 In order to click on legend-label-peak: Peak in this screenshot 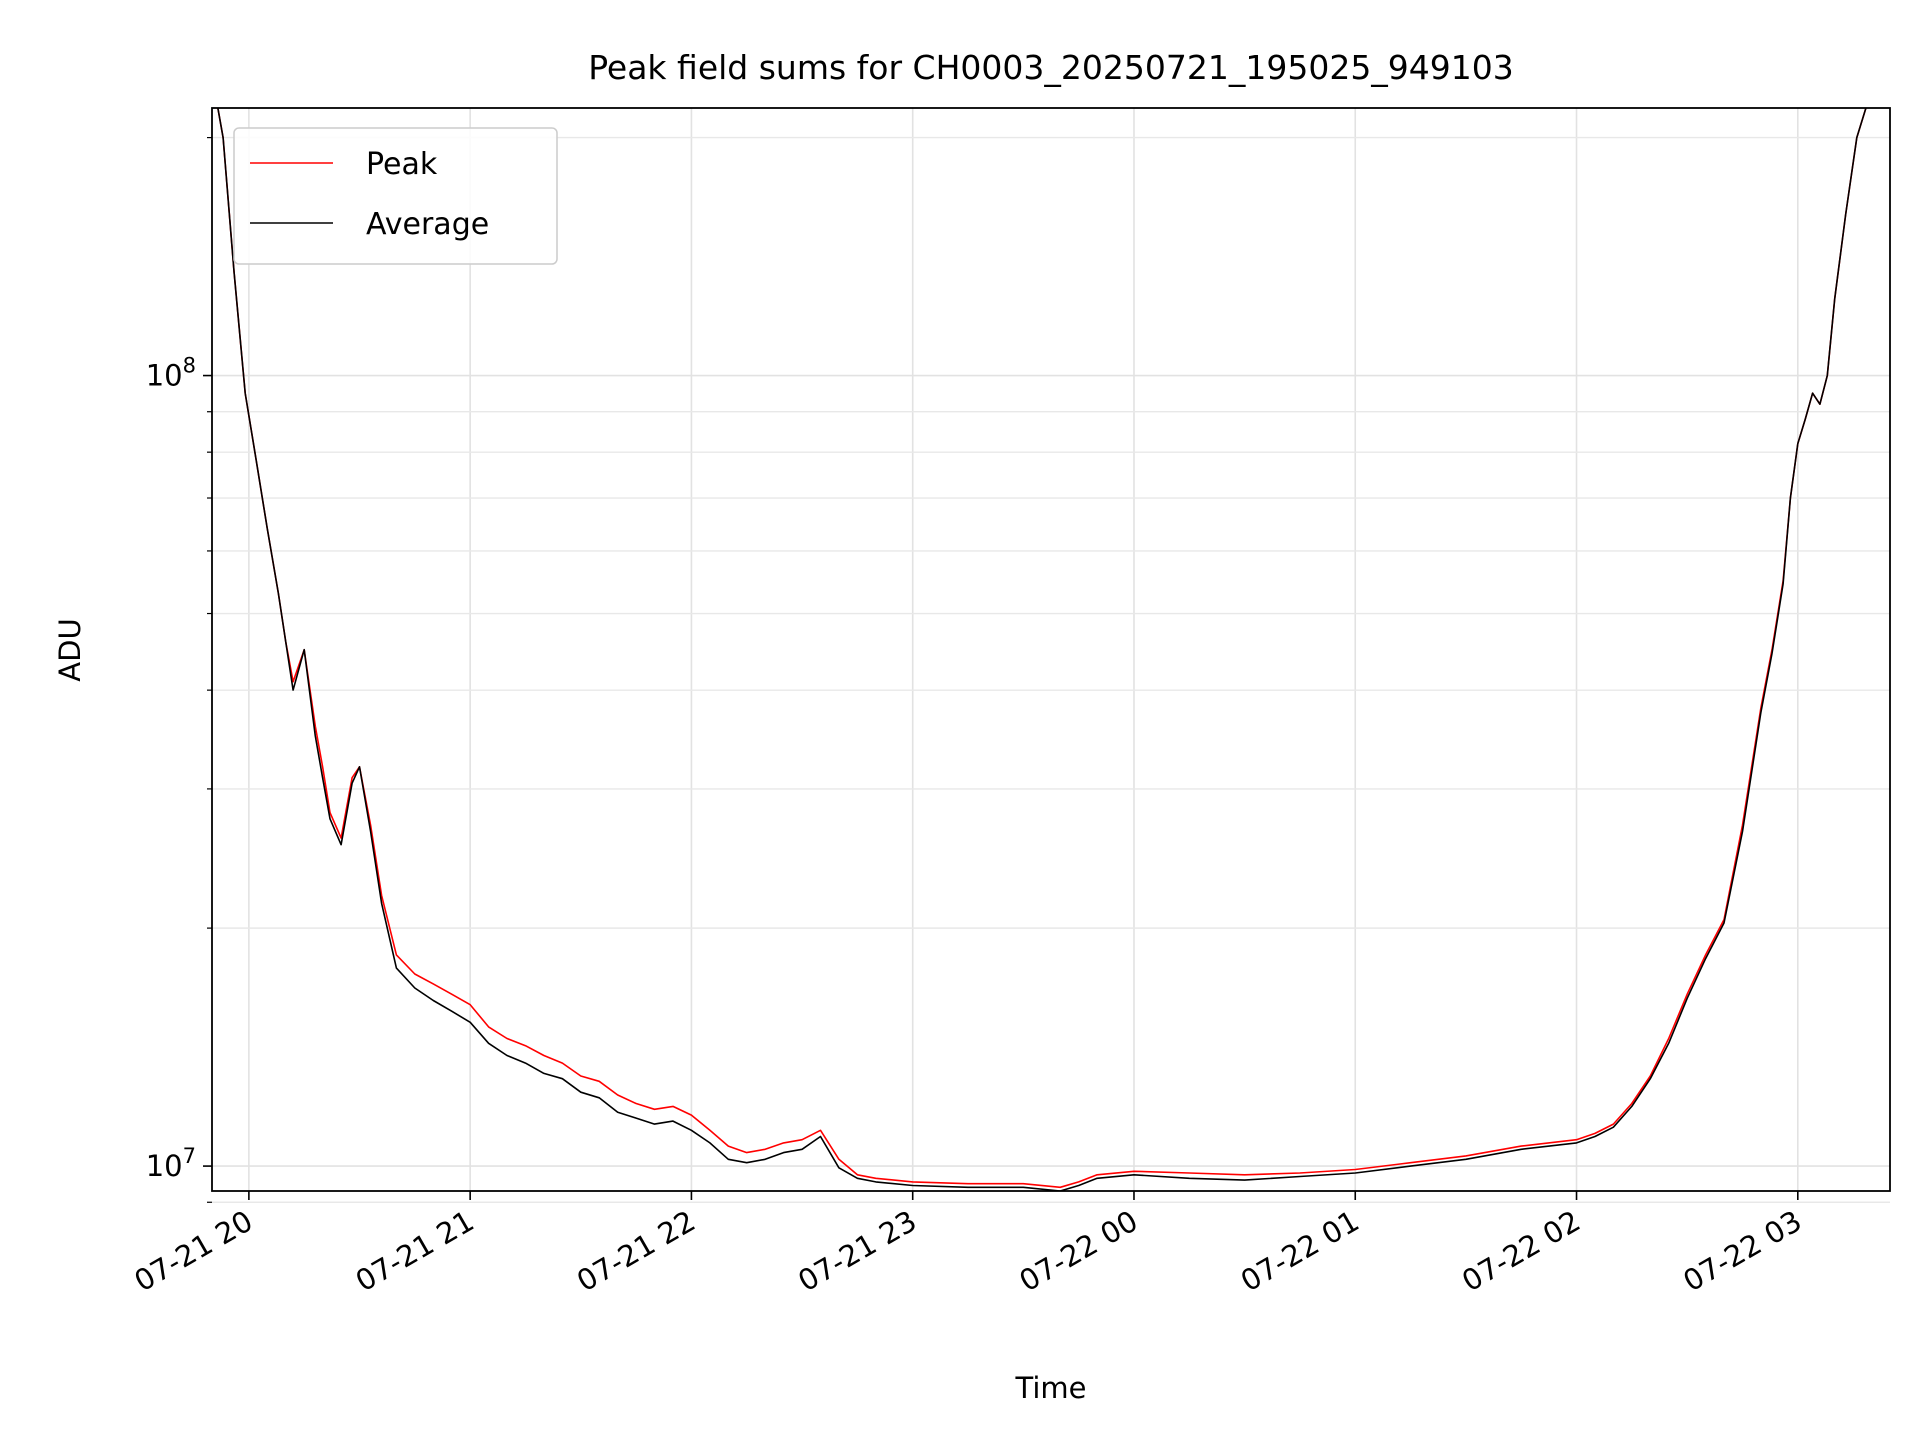, I will do `click(402, 164)`.